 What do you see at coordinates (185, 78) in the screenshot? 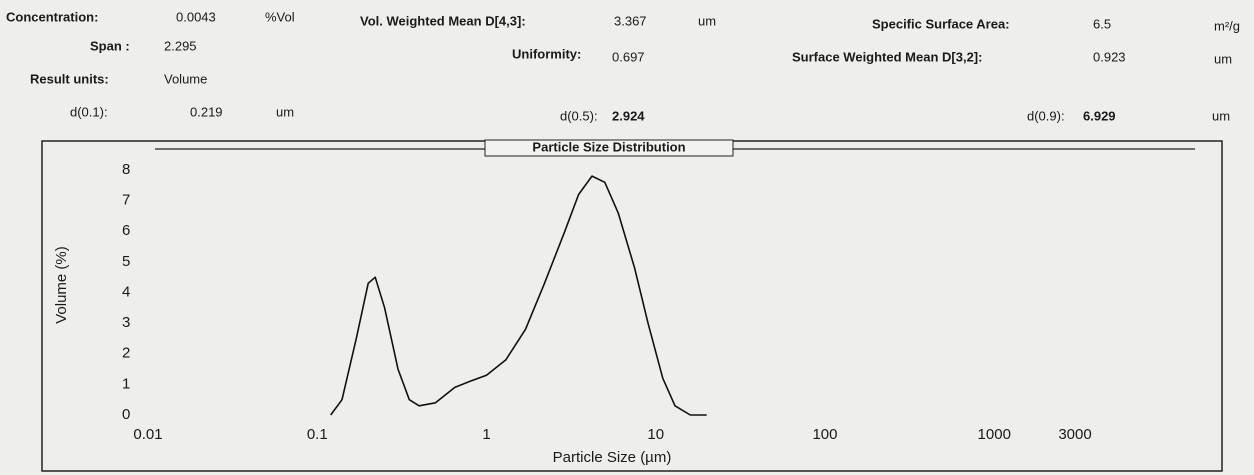
I see `field-value: Volume` at bounding box center [185, 78].